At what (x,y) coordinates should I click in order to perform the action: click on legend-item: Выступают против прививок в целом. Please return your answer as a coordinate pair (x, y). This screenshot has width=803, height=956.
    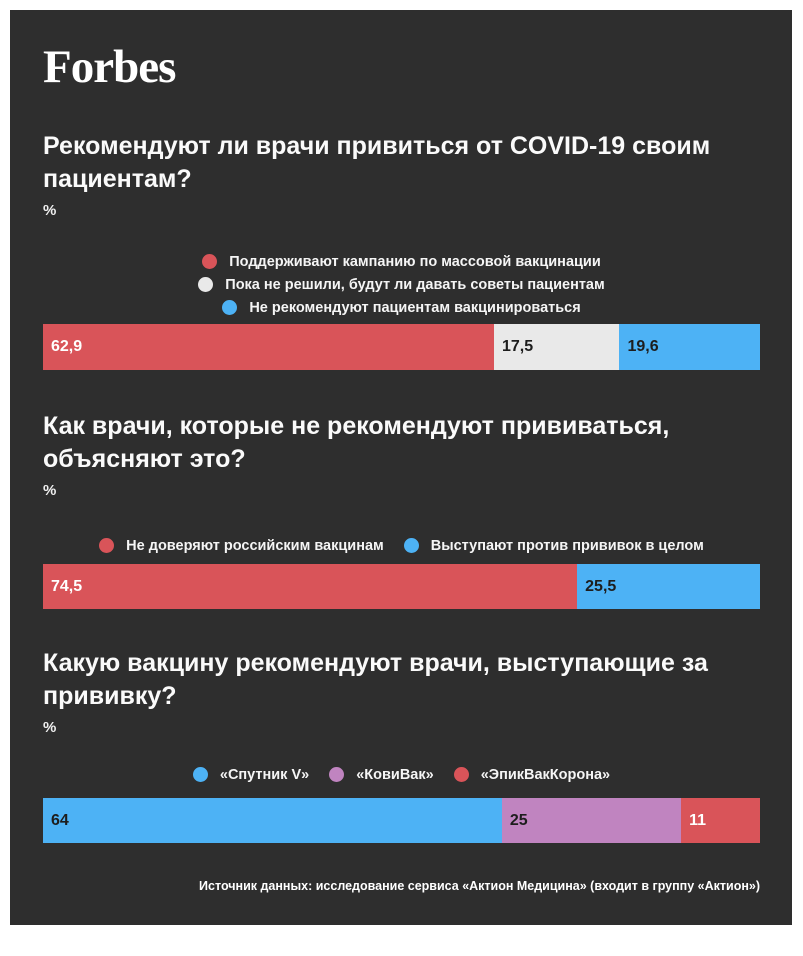
    Looking at the image, I should click on (553, 545).